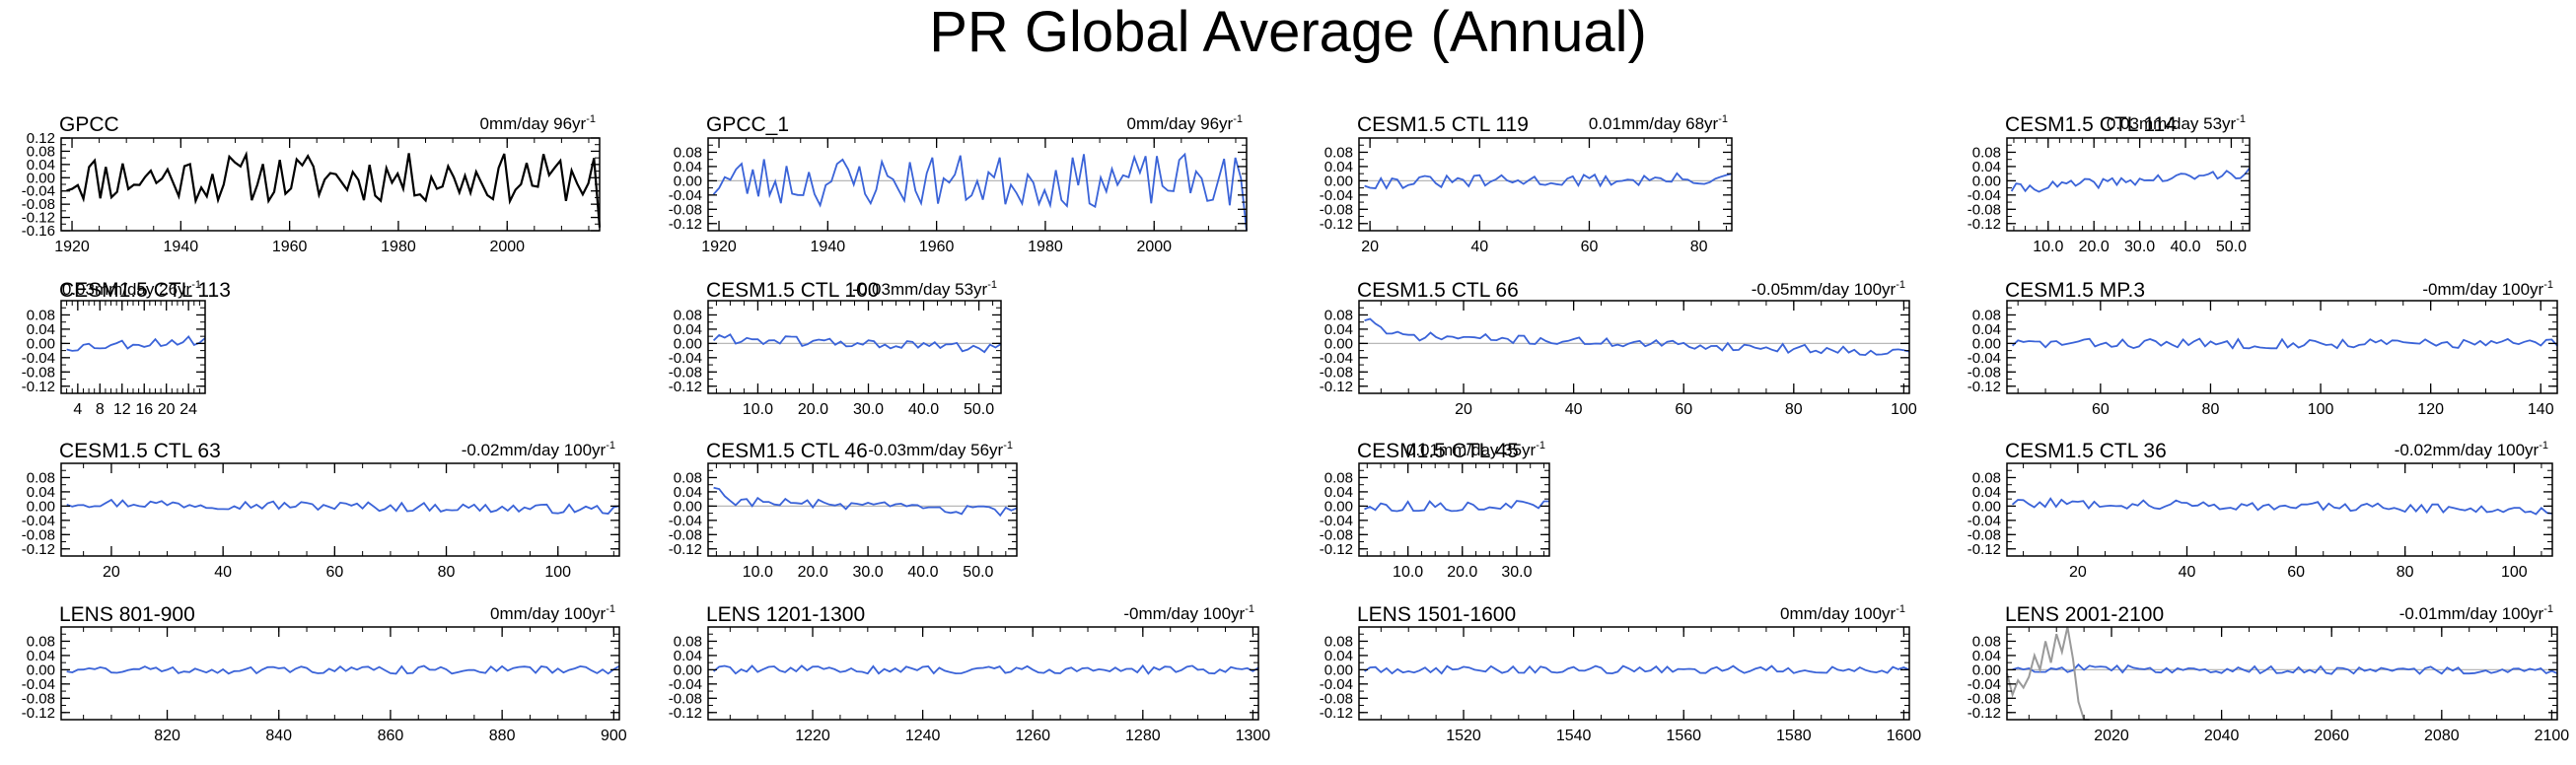  What do you see at coordinates (758, 572) in the screenshot?
I see `x-tick-label: 10.0` at bounding box center [758, 572].